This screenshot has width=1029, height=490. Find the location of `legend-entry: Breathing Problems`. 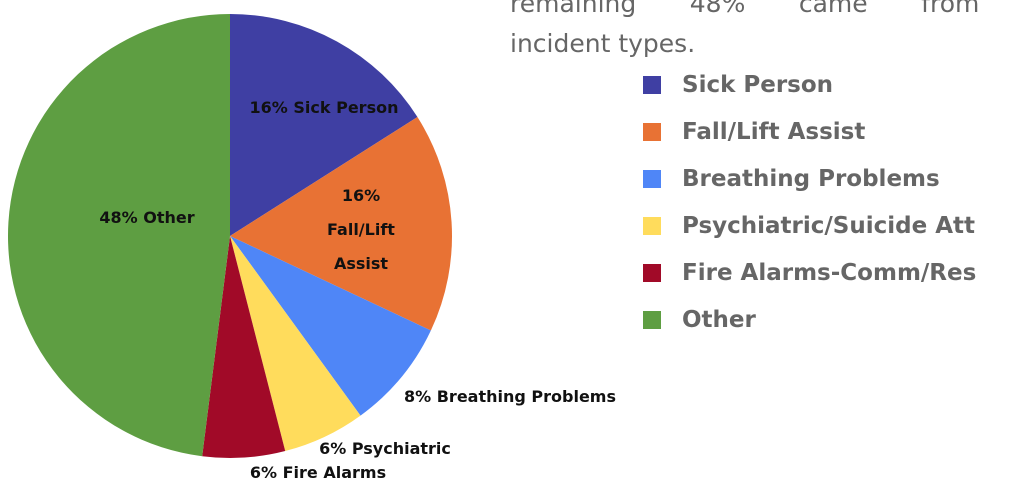

legend-entry: Breathing Problems is located at coordinates (791, 179).